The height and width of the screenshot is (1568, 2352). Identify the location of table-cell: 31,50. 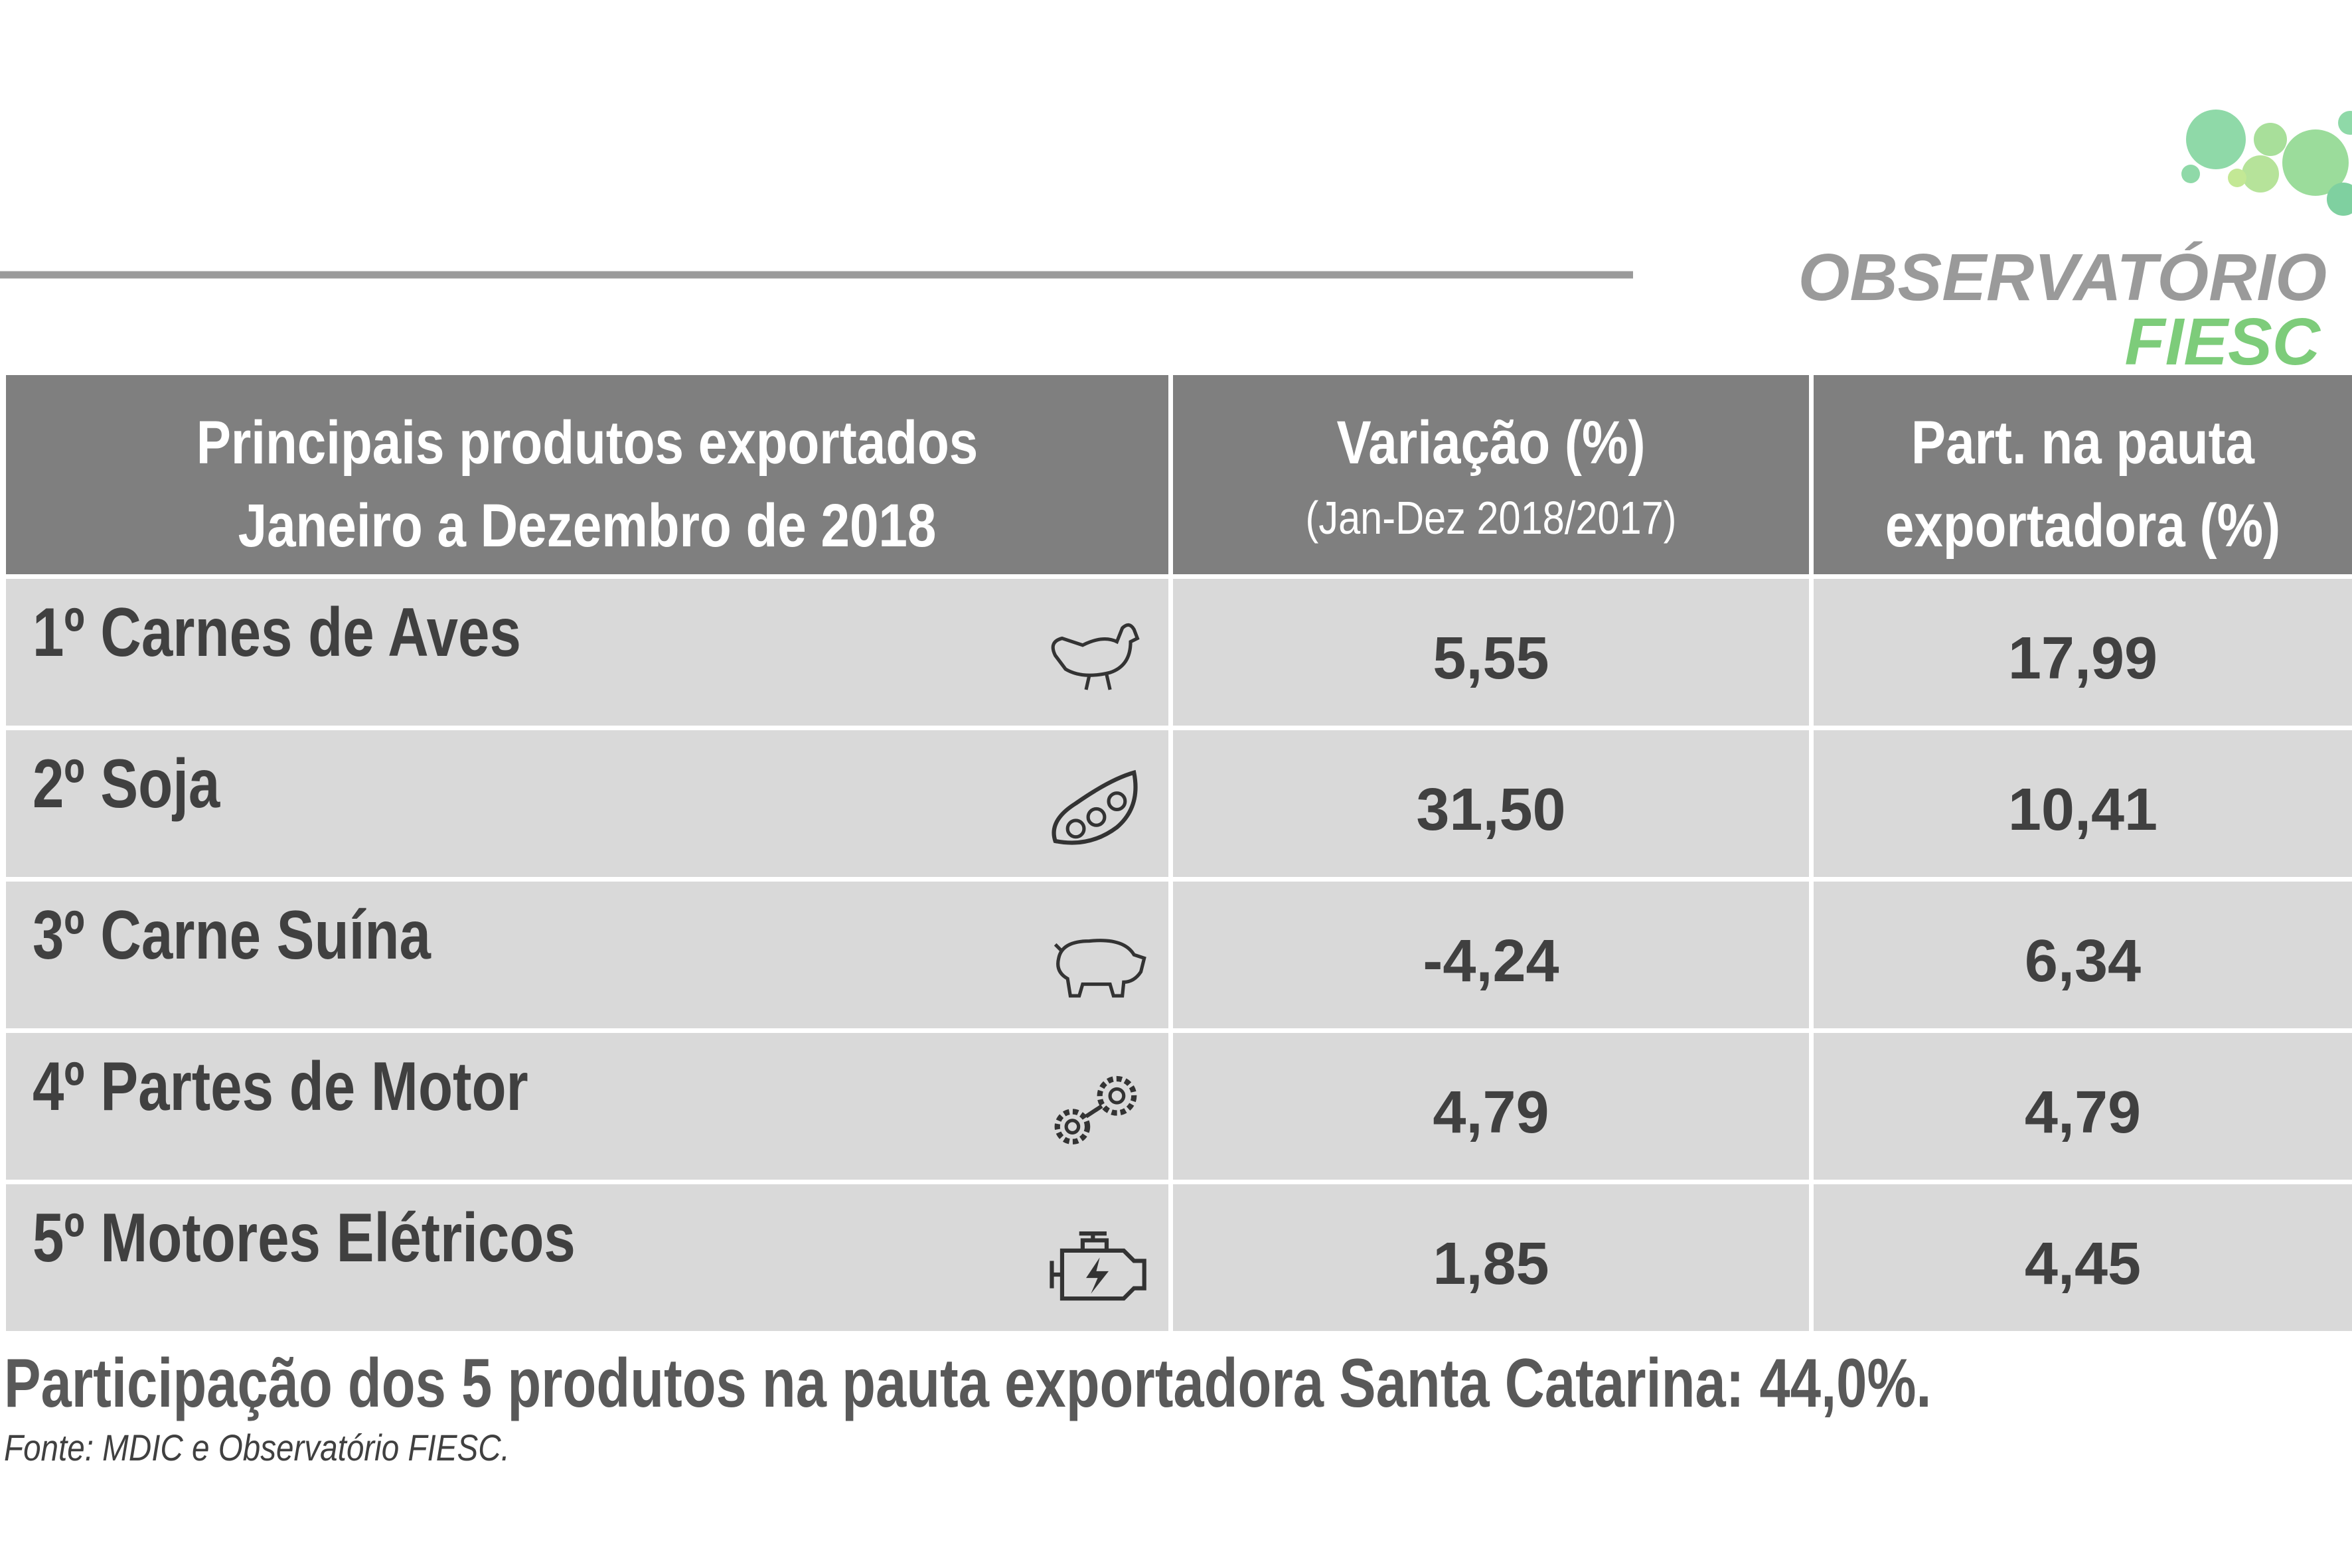
(1491, 804).